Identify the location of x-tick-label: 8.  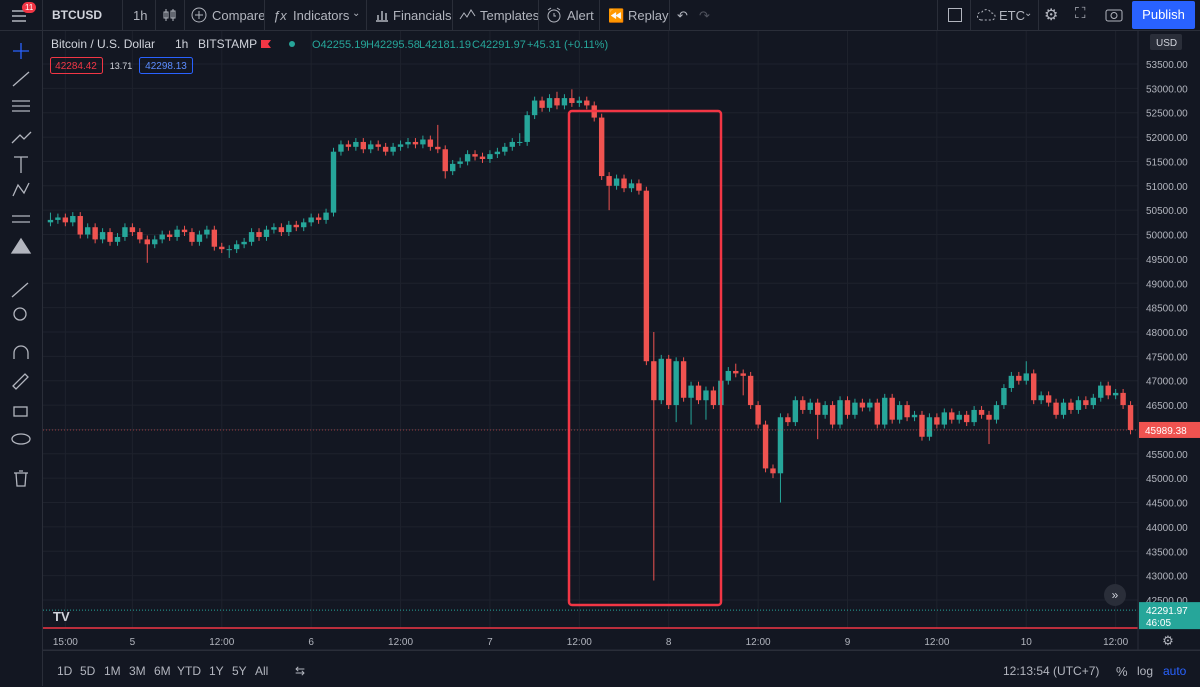
(669, 642).